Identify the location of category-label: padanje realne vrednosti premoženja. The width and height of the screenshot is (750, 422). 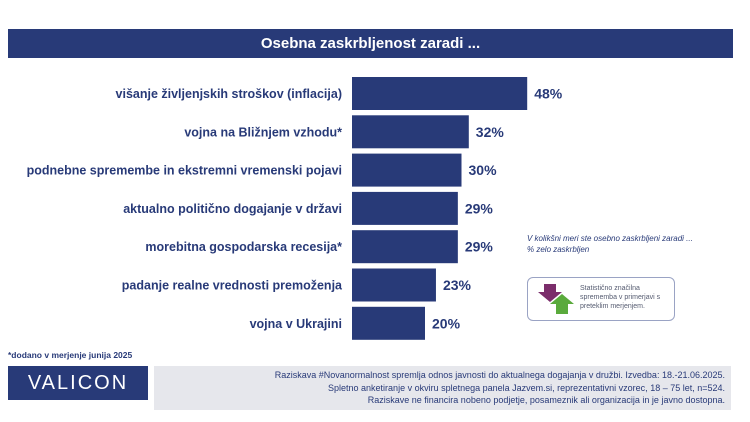
(232, 286).